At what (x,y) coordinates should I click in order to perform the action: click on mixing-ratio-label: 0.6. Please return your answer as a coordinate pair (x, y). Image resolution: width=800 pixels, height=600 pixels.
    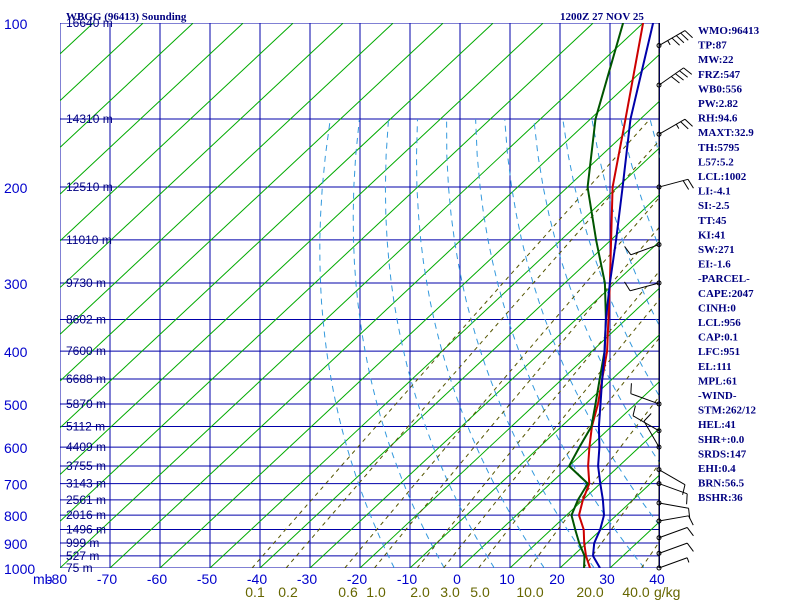
    Looking at the image, I should click on (348, 592).